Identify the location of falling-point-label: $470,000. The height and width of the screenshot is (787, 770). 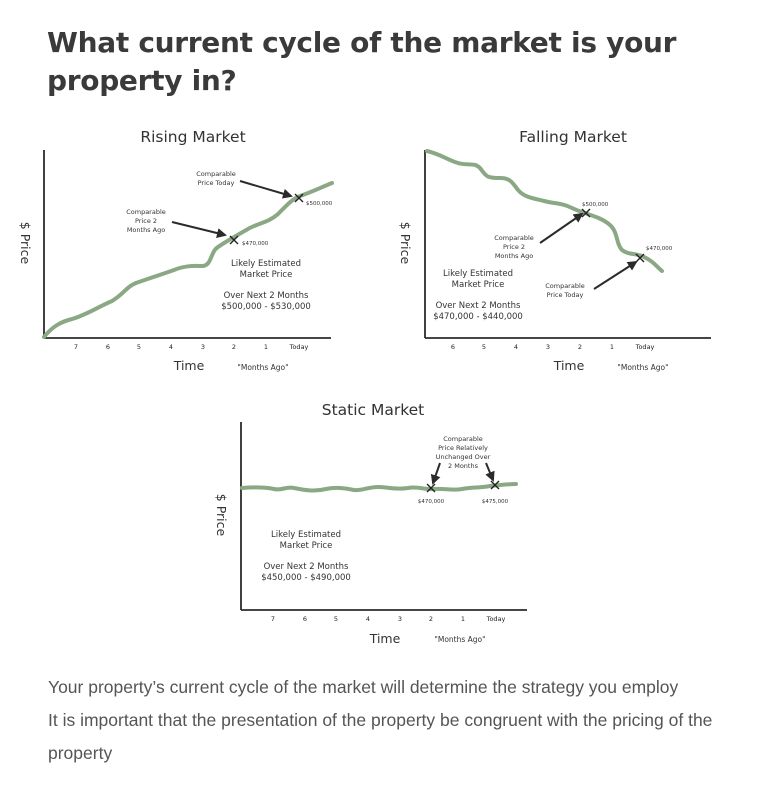
(659, 249).